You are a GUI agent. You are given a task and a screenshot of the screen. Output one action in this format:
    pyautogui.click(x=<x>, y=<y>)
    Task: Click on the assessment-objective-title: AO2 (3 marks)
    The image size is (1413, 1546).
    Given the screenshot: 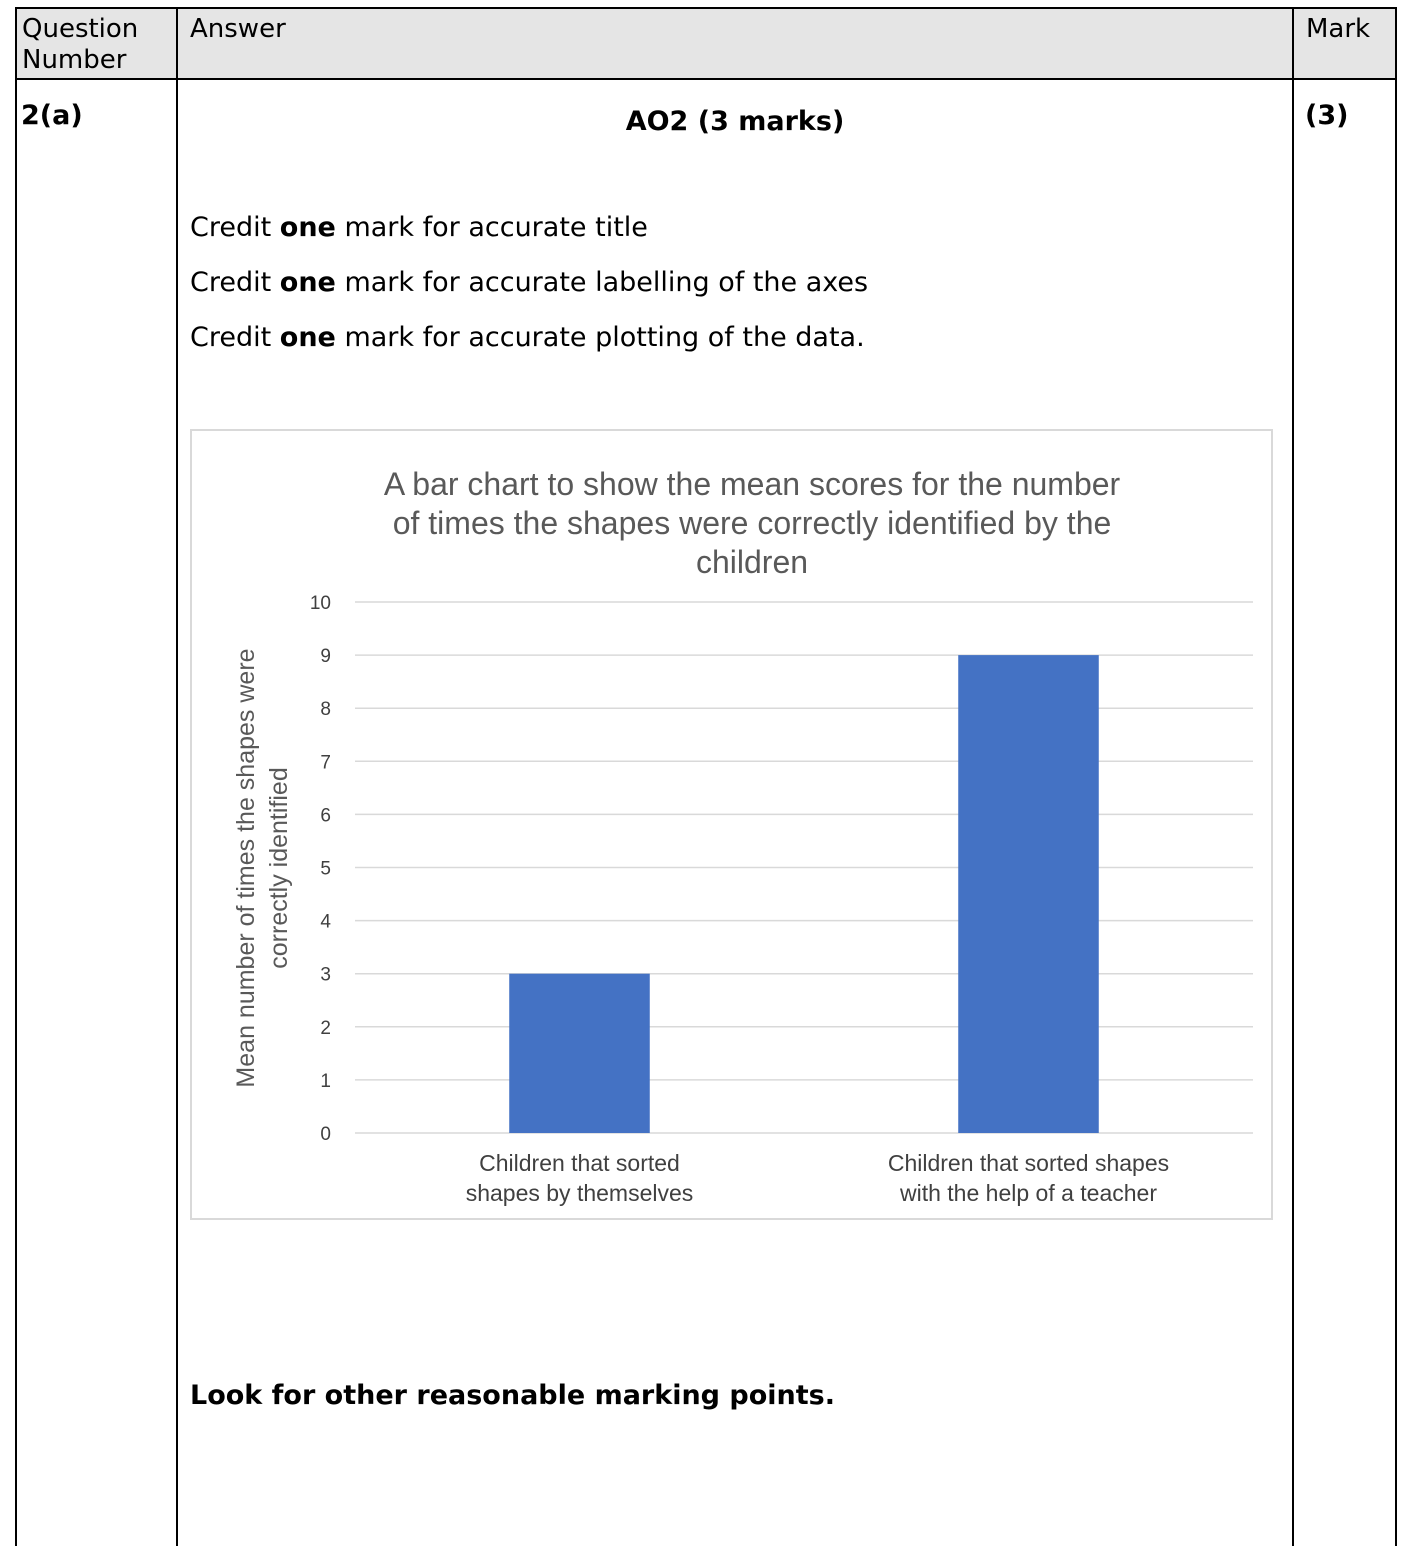 What is the action you would take?
    pyautogui.click(x=735, y=121)
    